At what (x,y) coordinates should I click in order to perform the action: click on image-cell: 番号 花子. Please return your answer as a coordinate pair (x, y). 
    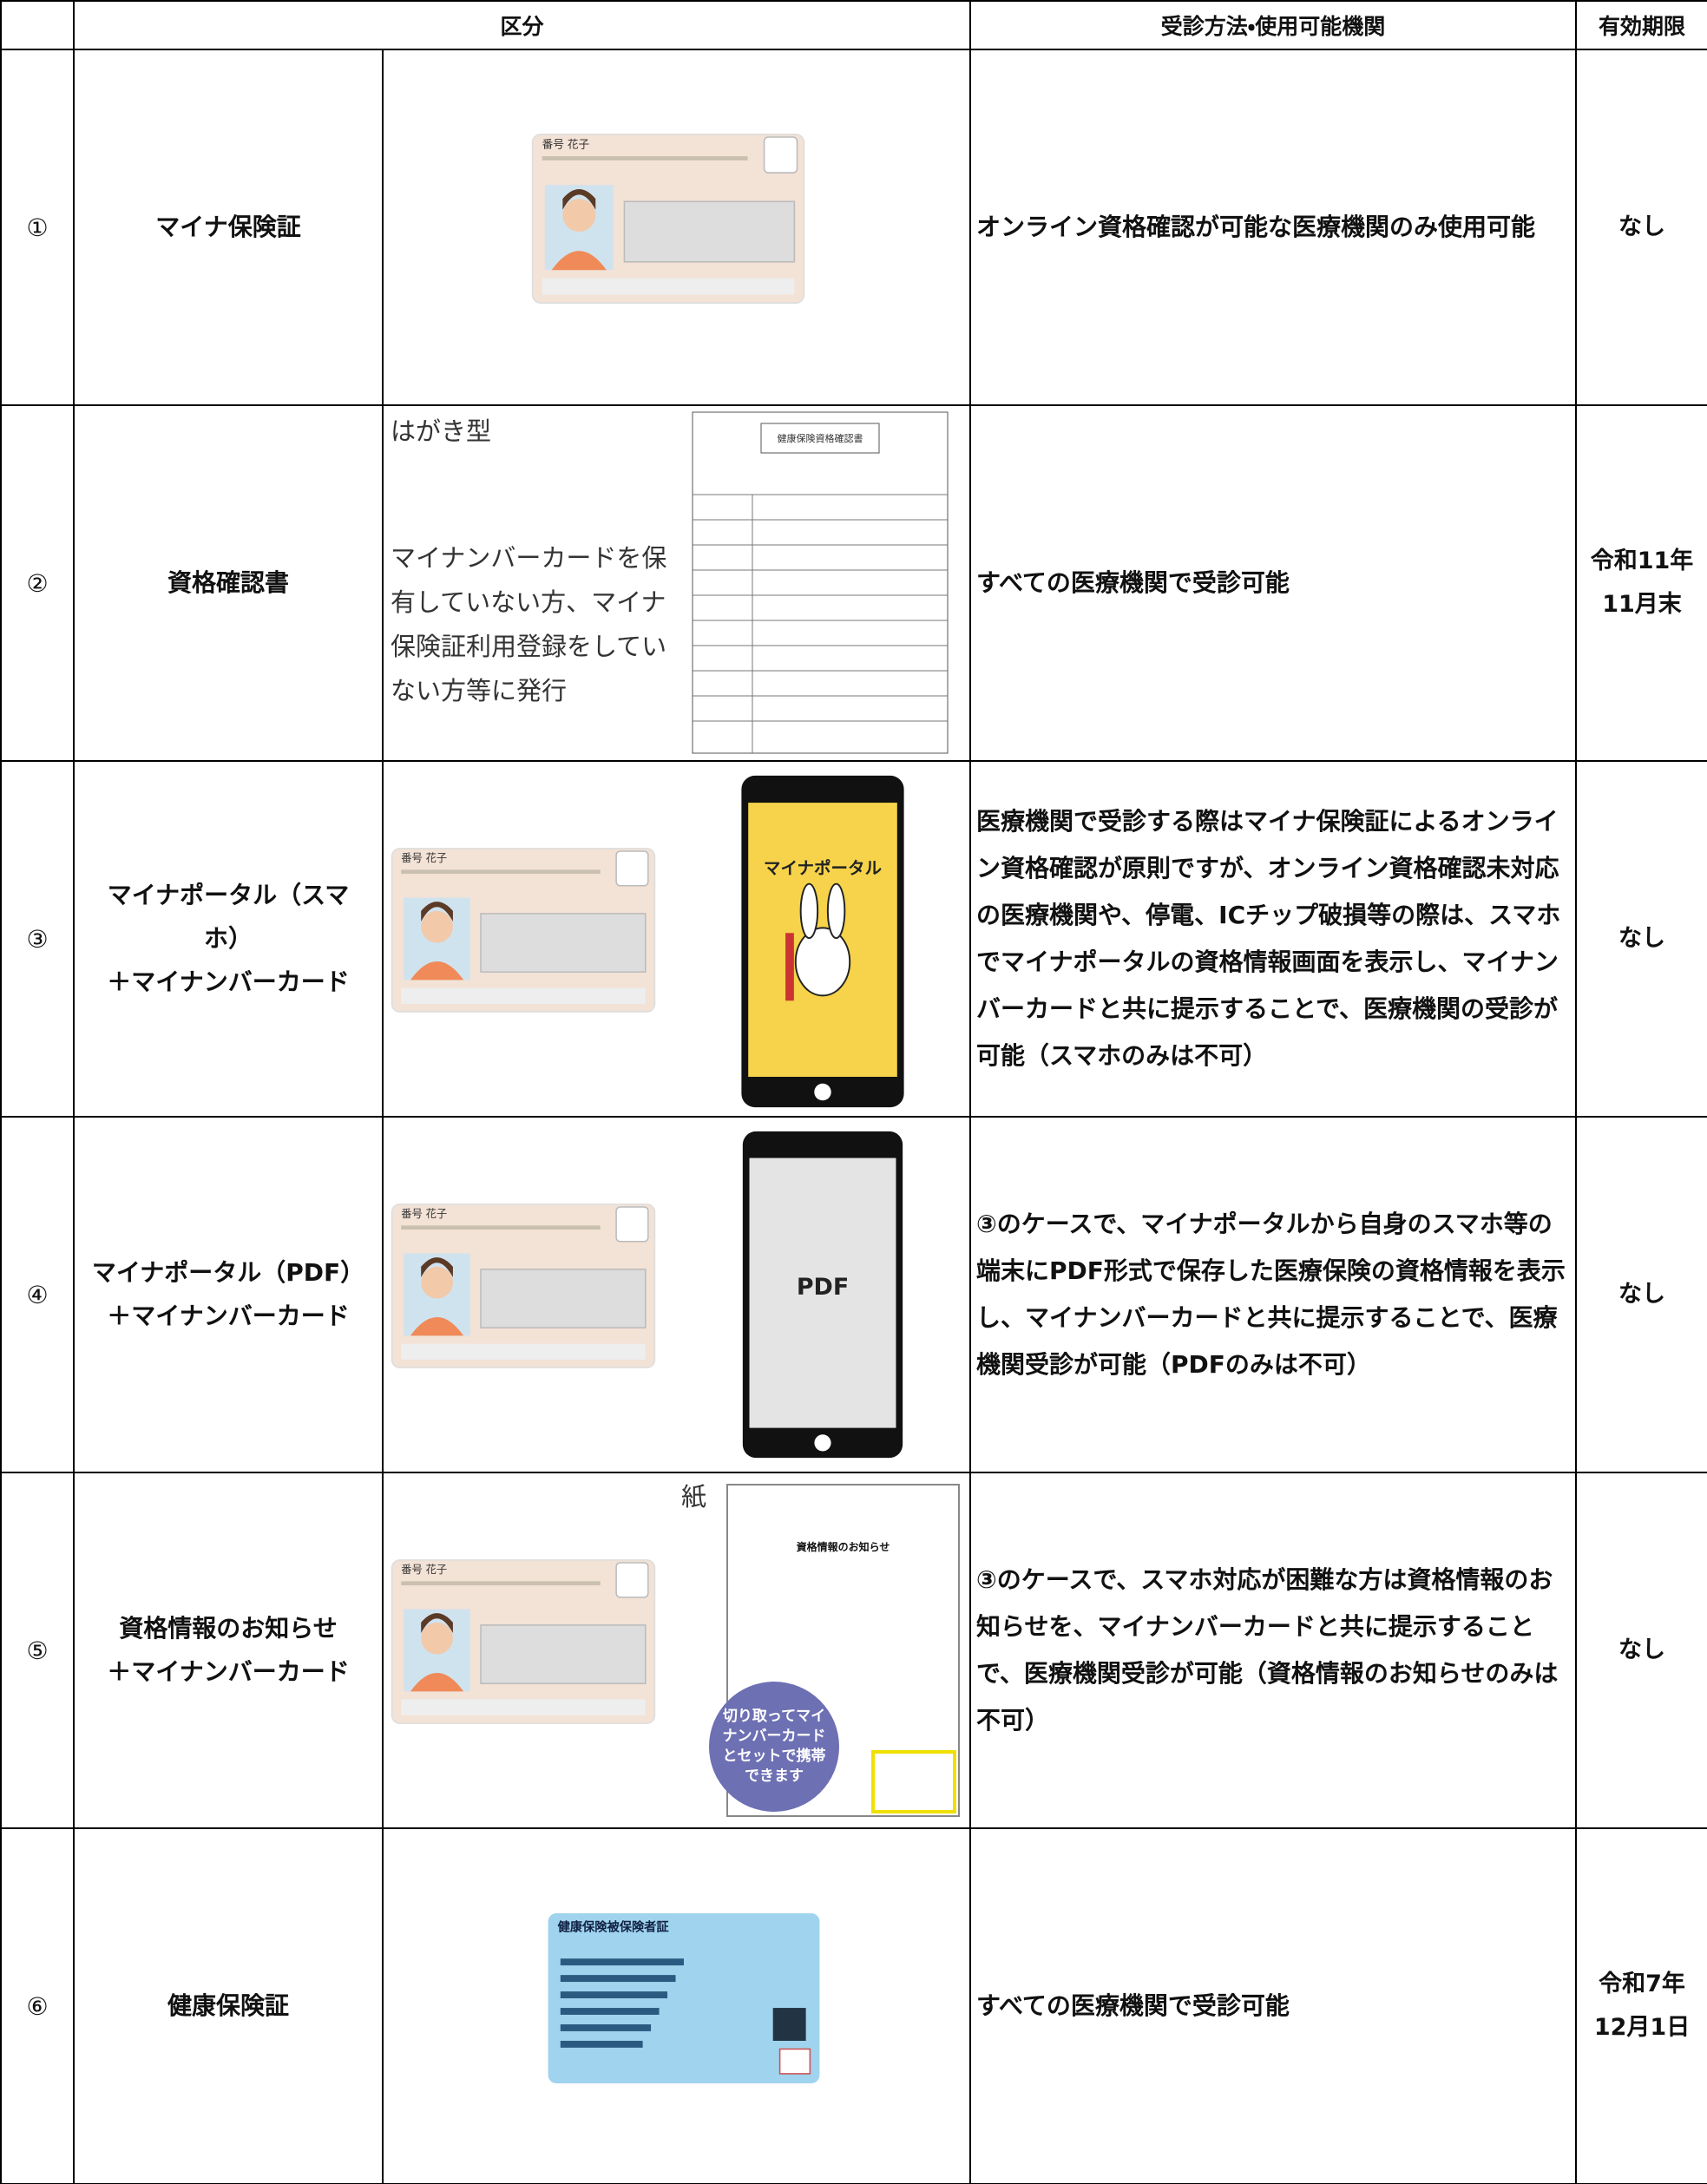
    Looking at the image, I should click on (676, 227).